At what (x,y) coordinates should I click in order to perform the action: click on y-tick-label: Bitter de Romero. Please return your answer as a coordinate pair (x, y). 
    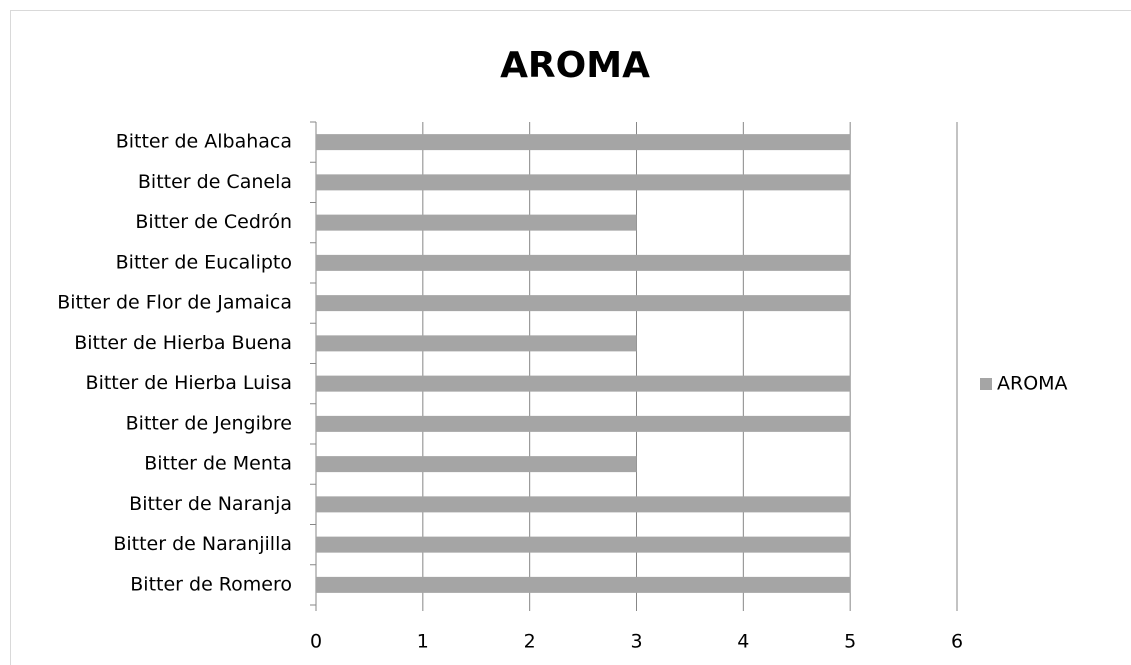
    Looking at the image, I should click on (211, 584).